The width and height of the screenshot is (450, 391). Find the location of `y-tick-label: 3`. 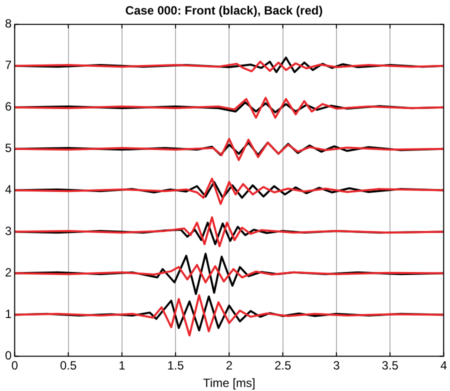

y-tick-label: 3 is located at coordinates (8, 231).